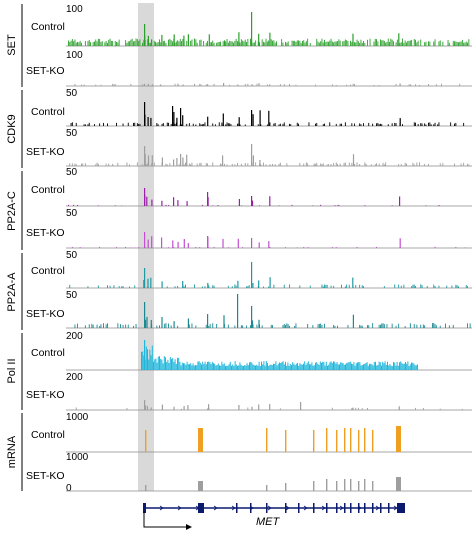 The height and width of the screenshot is (535, 474). I want to click on scale-max-pp2a-c-ko: 50, so click(72, 213).